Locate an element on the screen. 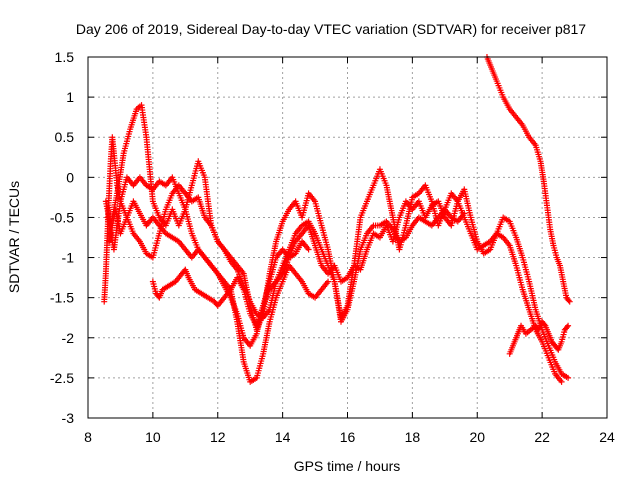 Image resolution: width=640 pixels, height=480 pixels. x-tick-label: 8 is located at coordinates (88, 437).